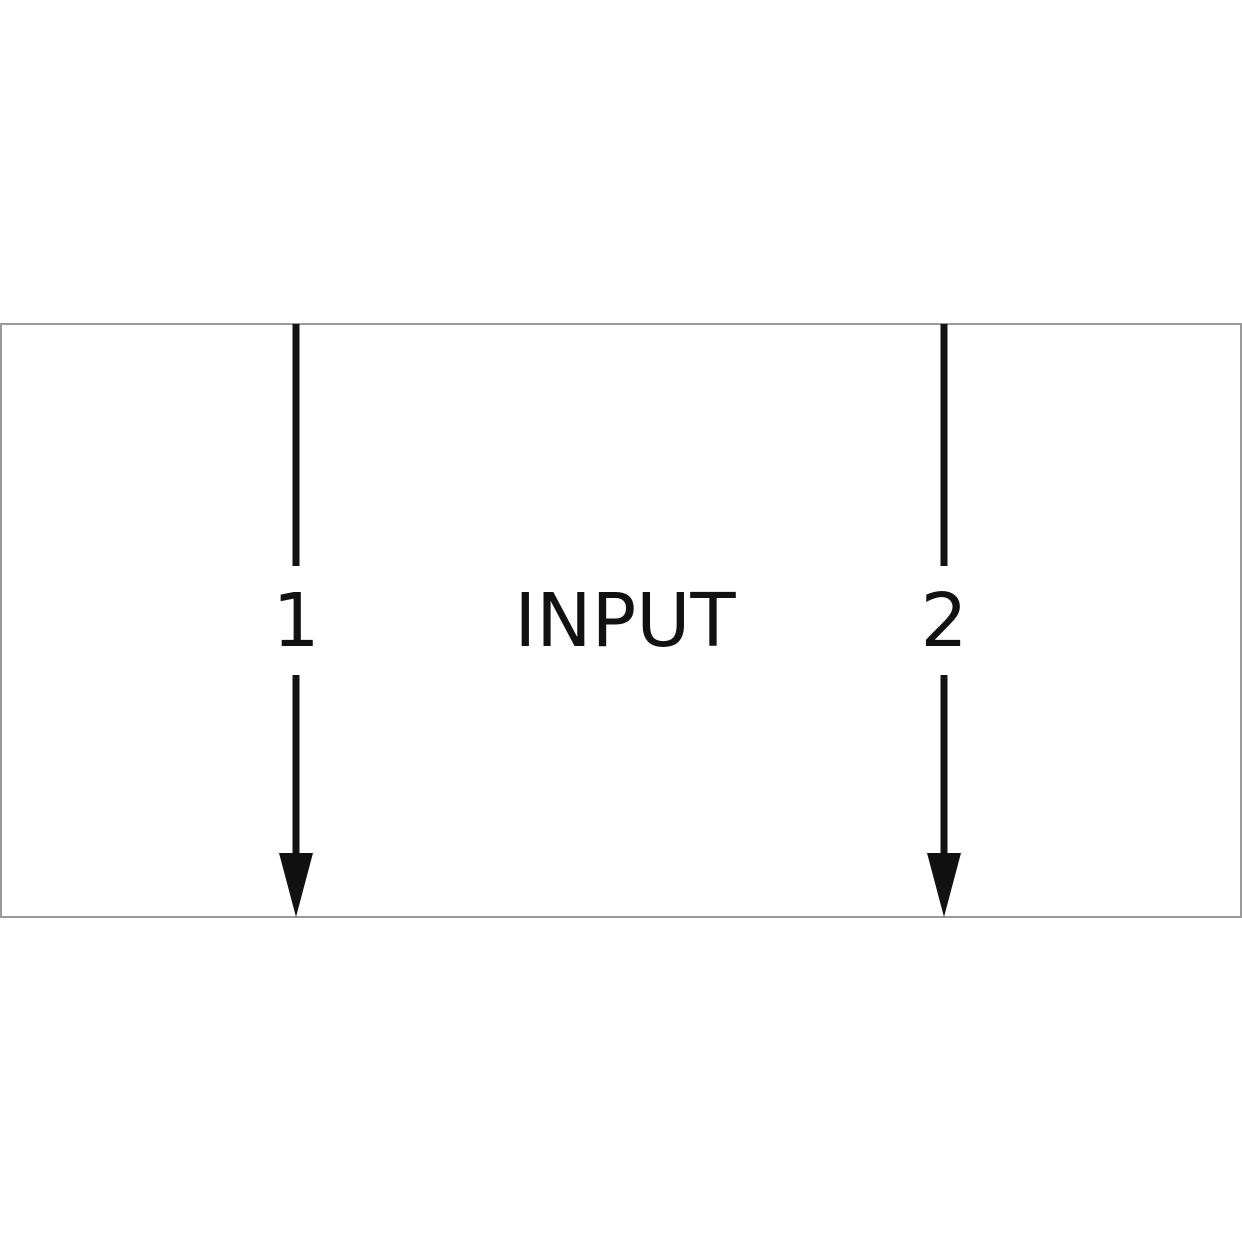  I want to click on terminal-2-label: 2, so click(943, 621).